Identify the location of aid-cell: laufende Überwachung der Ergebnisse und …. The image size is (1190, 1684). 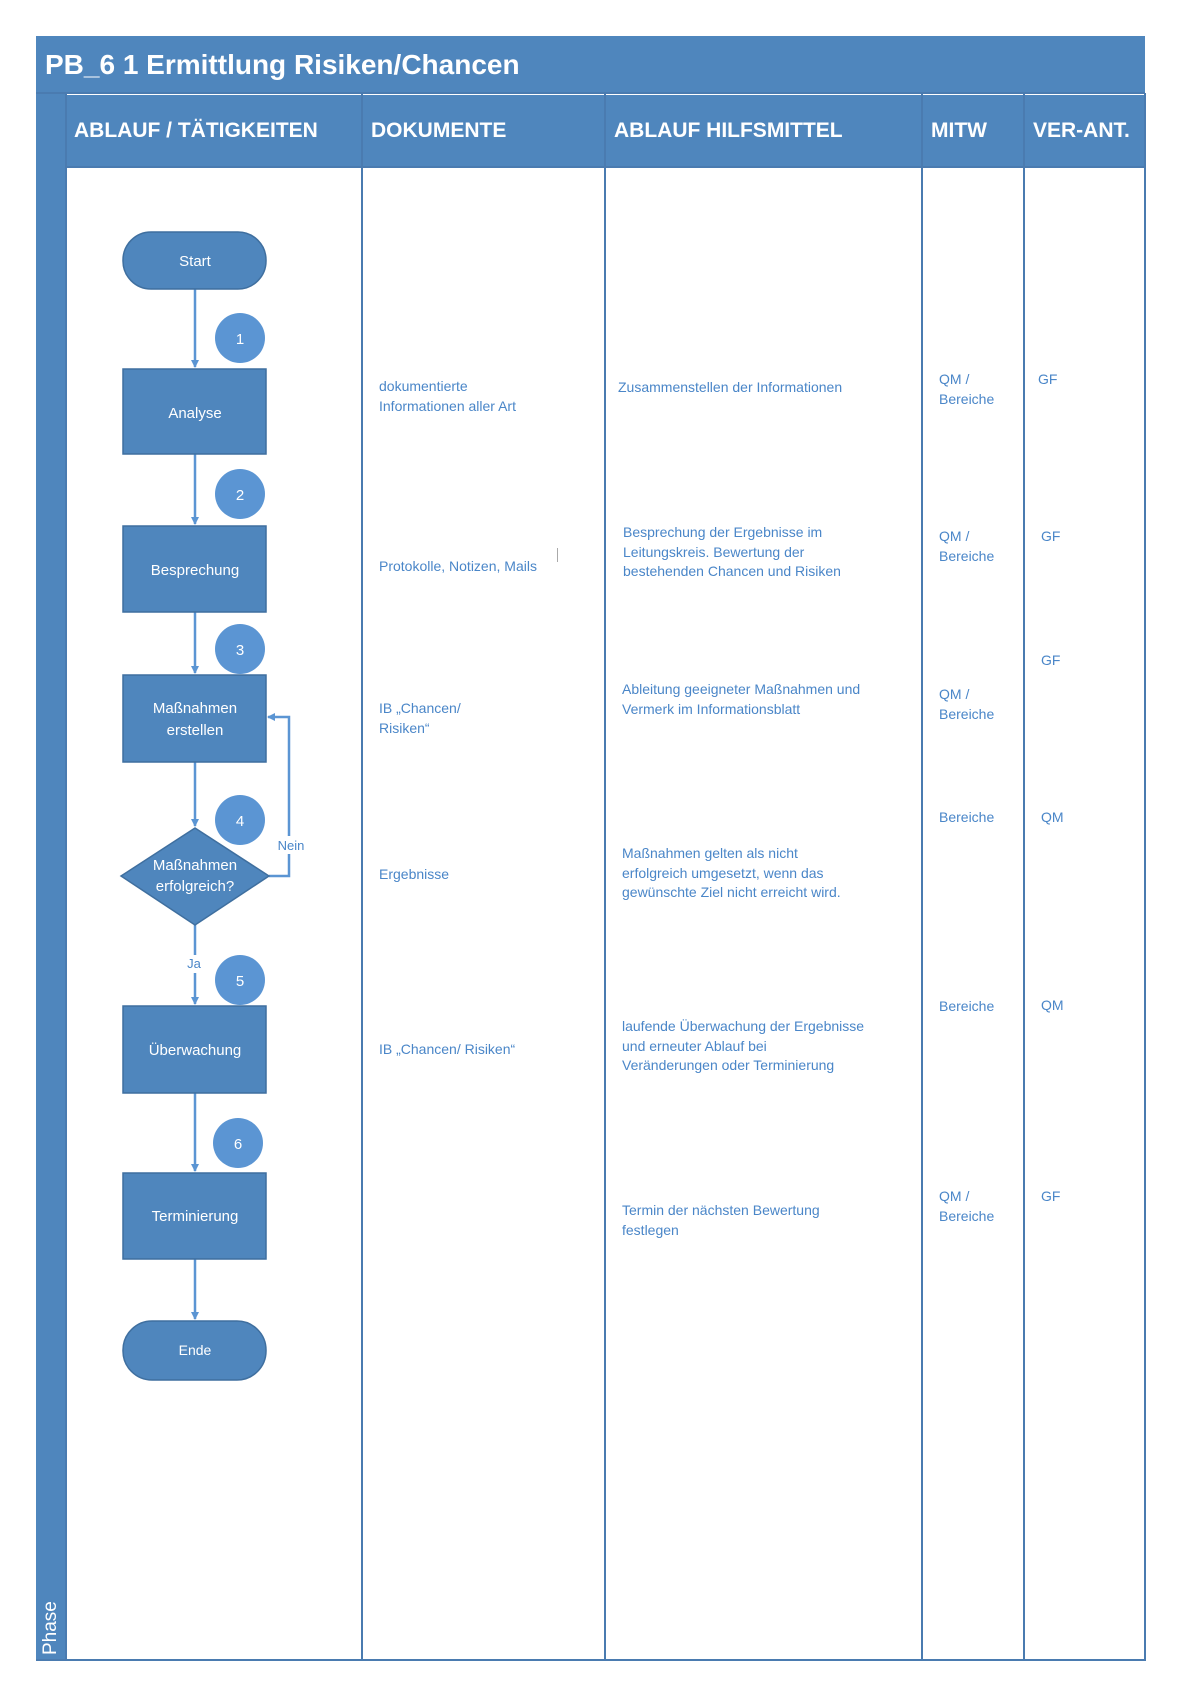
(743, 1045).